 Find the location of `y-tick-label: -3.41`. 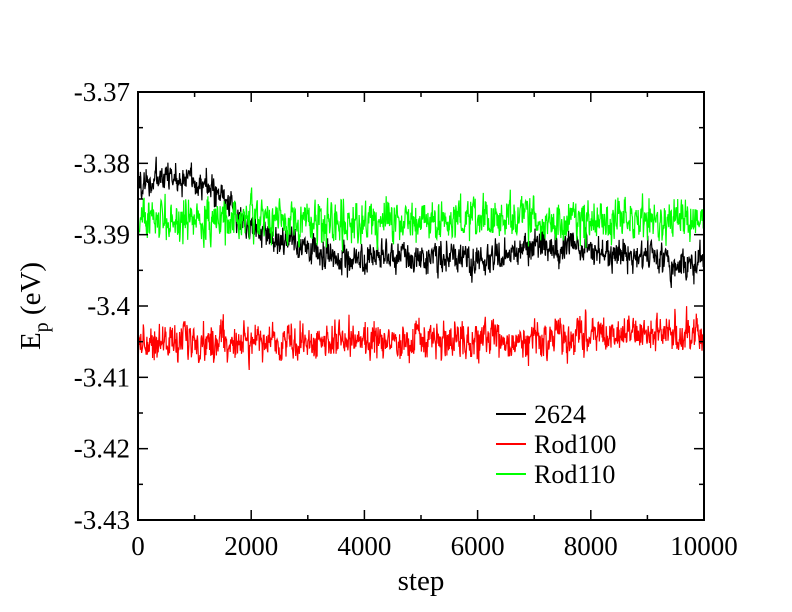

y-tick-label: -3.41 is located at coordinates (102, 377).